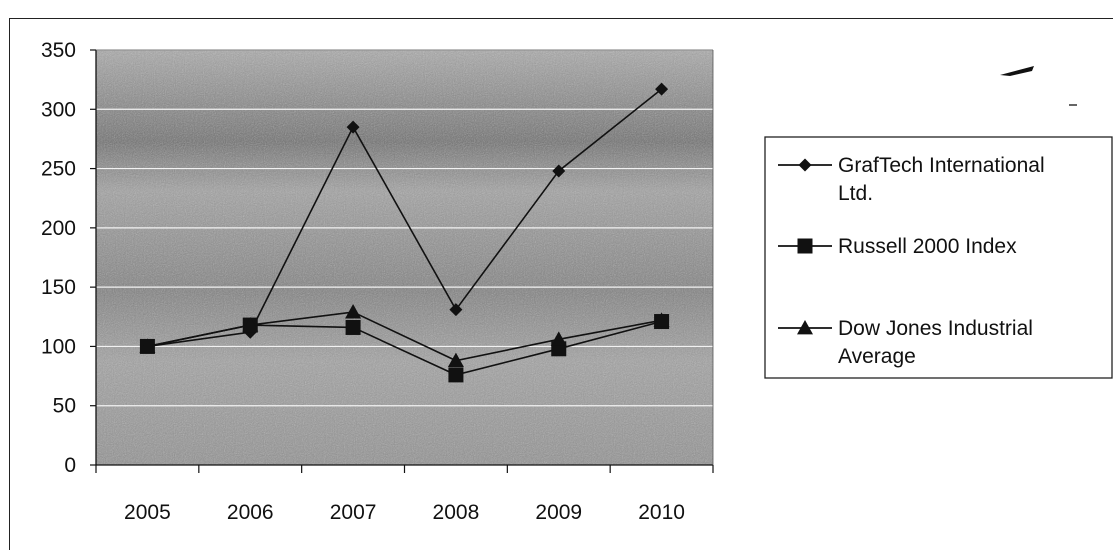 The image size is (1113, 550). I want to click on legend-label: Russell 2000 Index, so click(927, 246).